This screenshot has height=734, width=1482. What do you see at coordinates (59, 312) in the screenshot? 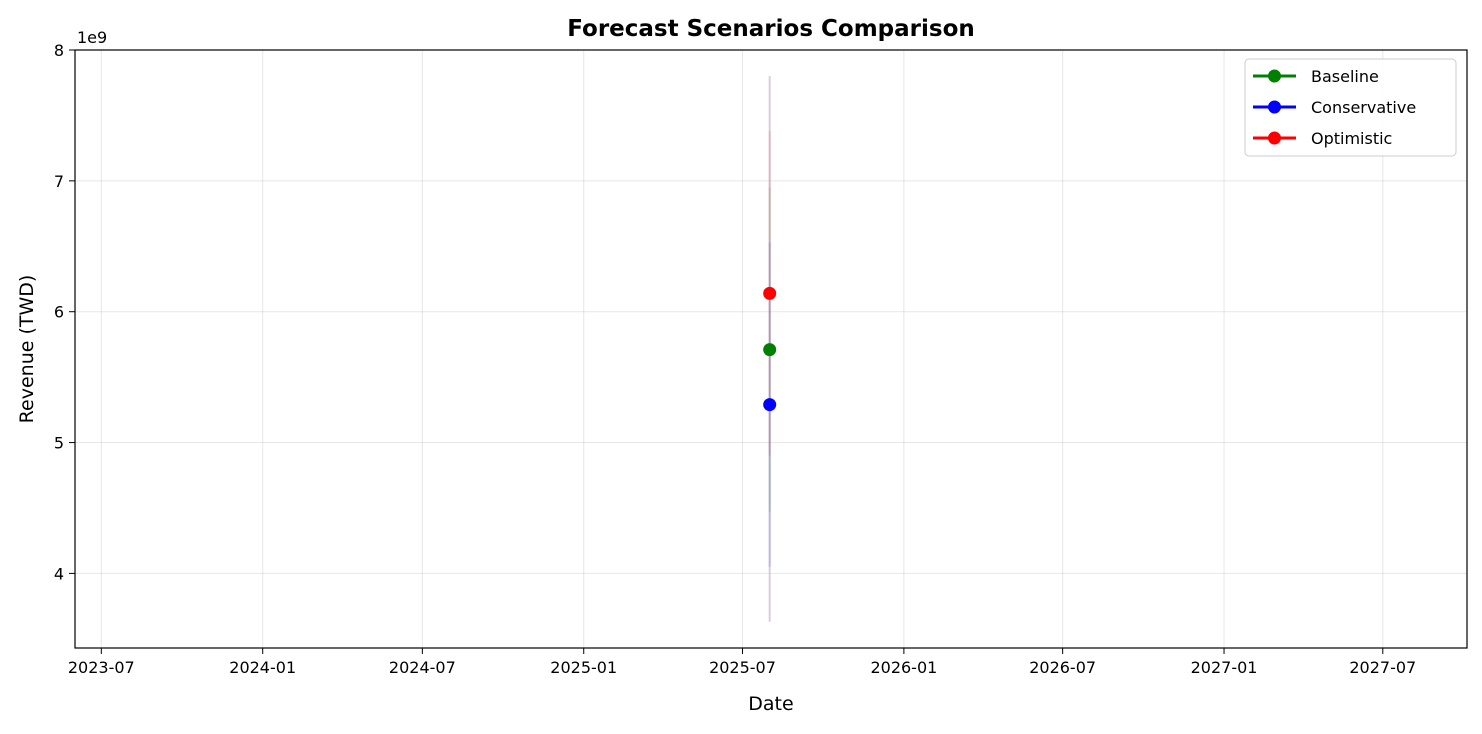
I see `y-tick-label: 6` at bounding box center [59, 312].